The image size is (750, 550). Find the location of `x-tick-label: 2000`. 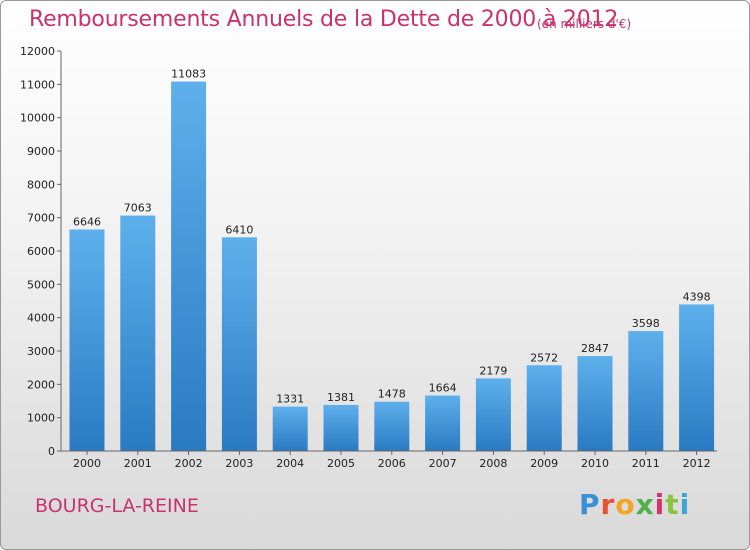

x-tick-label: 2000 is located at coordinates (87, 463).